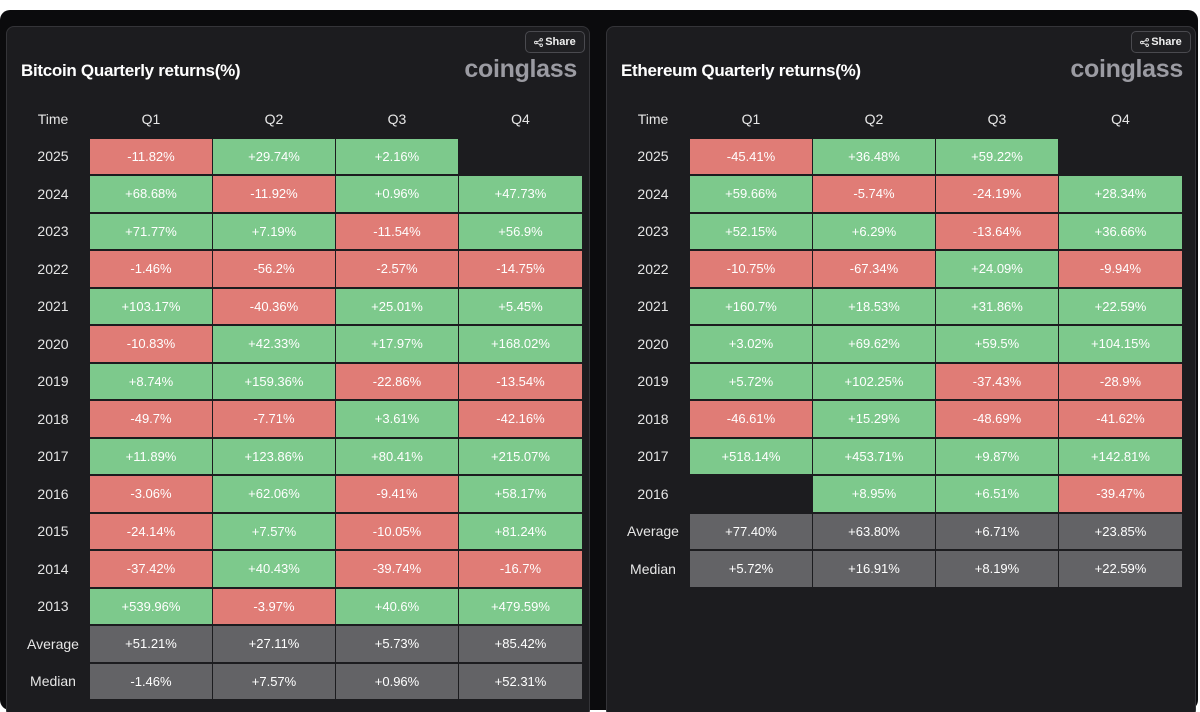  Describe the element at coordinates (997, 156) in the screenshot. I see `return-cell: +59.22%` at that location.